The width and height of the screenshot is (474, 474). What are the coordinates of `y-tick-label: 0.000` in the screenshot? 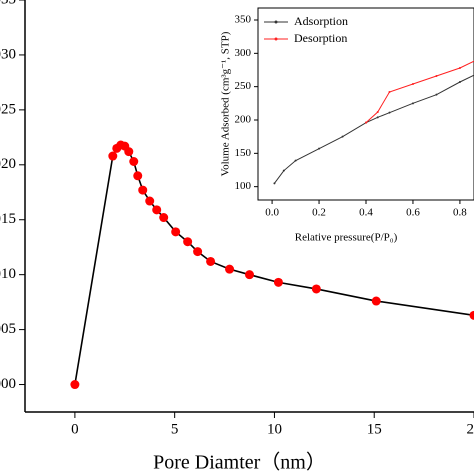 It's located at (8, 384).